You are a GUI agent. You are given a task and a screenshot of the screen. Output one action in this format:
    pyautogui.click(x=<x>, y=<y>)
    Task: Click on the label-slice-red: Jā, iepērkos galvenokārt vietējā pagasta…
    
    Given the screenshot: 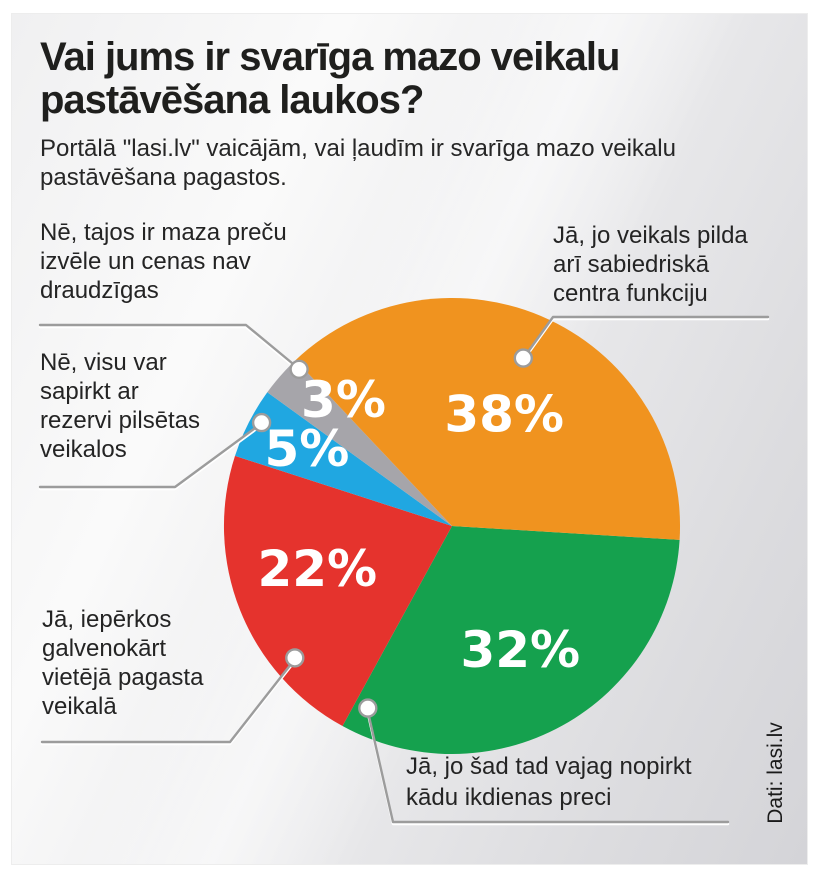 What is the action you would take?
    pyautogui.click(x=123, y=663)
    